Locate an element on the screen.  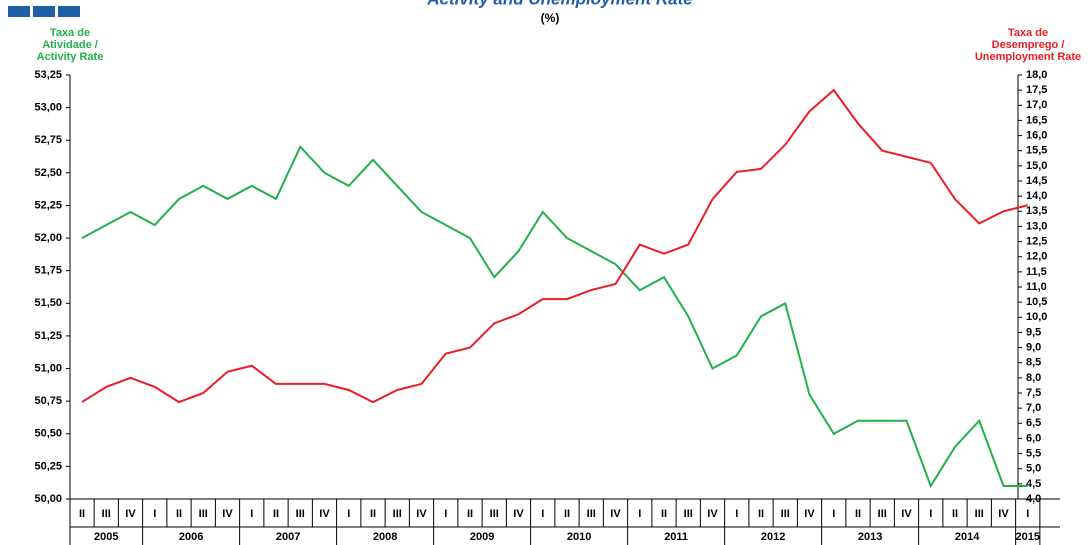
x-group-label: 2014 is located at coordinates (967, 537).